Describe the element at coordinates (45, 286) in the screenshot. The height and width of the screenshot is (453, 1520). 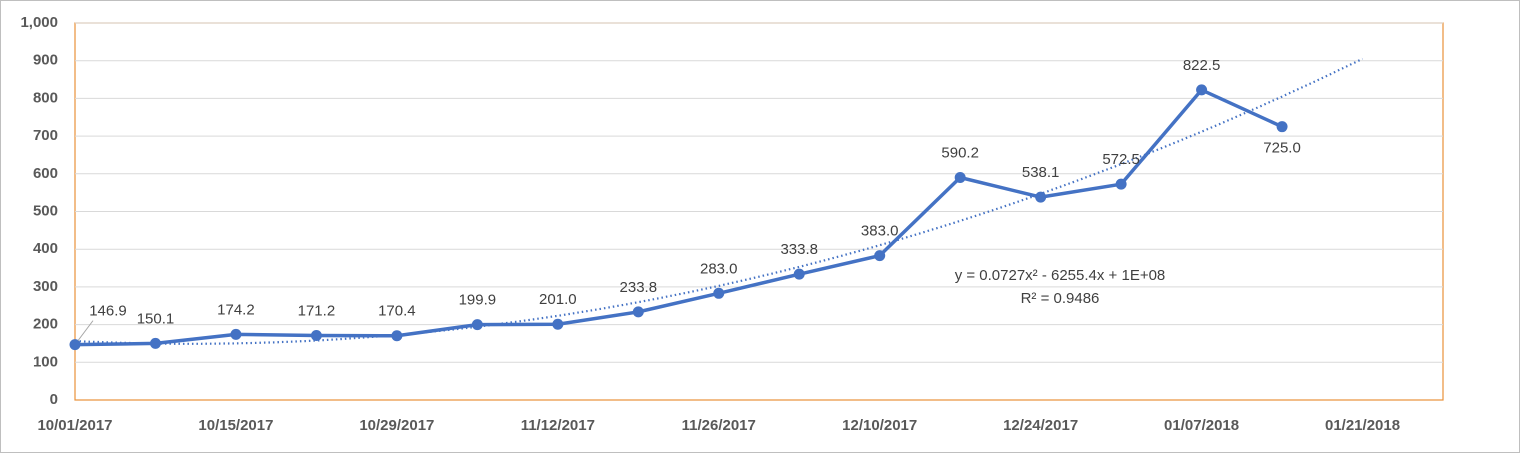
I see `y-tick-label: 300` at that location.